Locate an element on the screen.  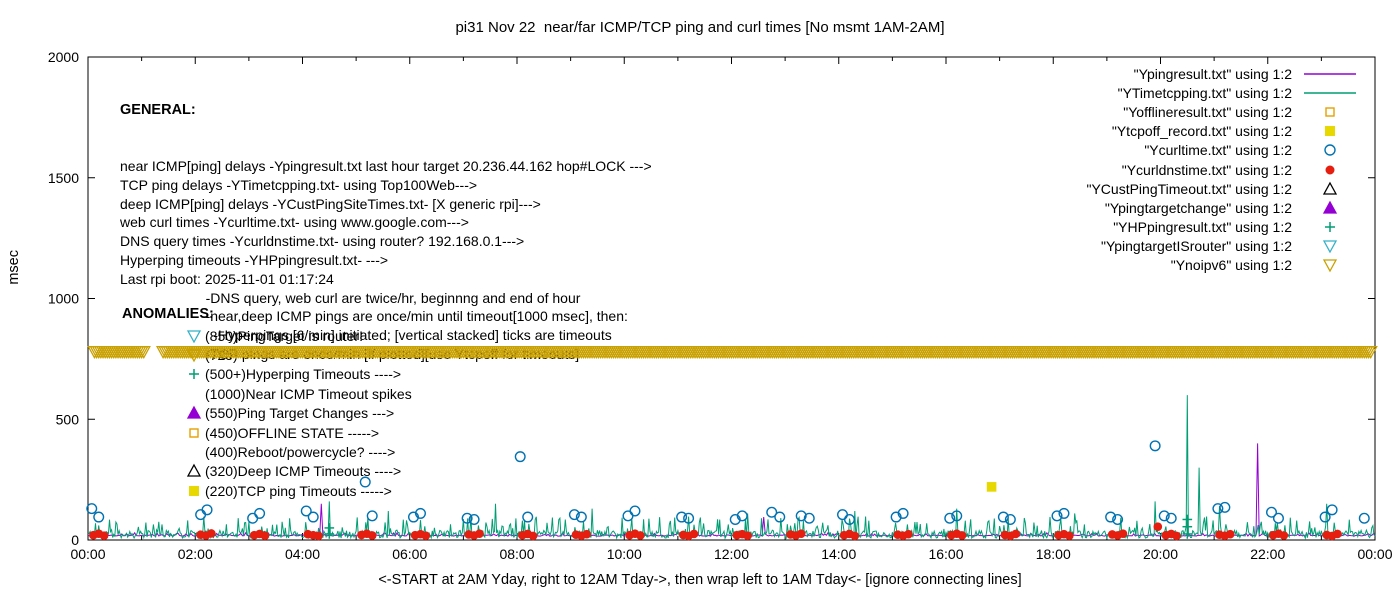
anomaly-item: (450)OFFLINE STATE -----> is located at coordinates (299, 432).